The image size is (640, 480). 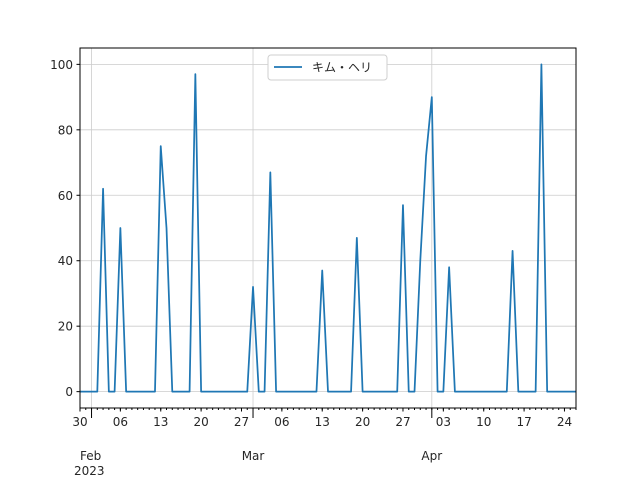 What do you see at coordinates (65, 196) in the screenshot?
I see `y-tick-label: 60` at bounding box center [65, 196].